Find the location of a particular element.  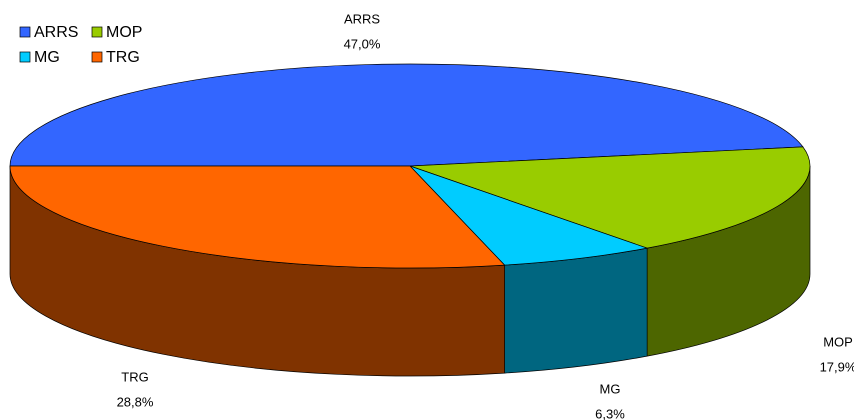

slice-label: MOP is located at coordinates (838, 341).